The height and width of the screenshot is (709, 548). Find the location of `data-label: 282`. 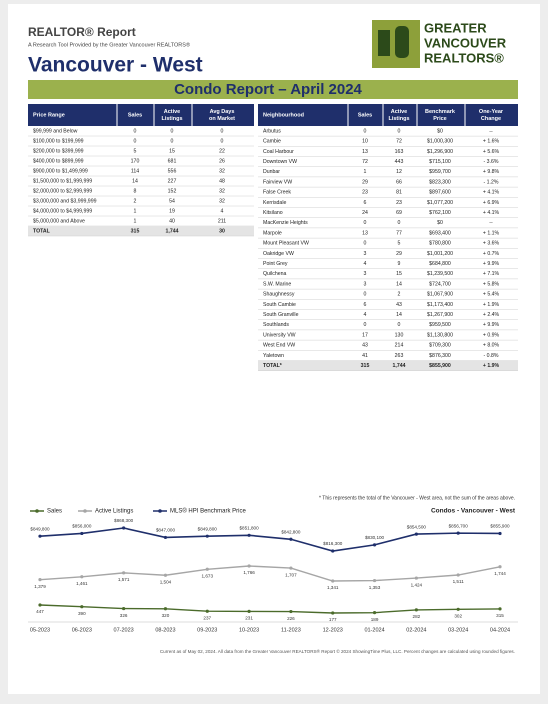

data-label: 282 is located at coordinates (417, 616).